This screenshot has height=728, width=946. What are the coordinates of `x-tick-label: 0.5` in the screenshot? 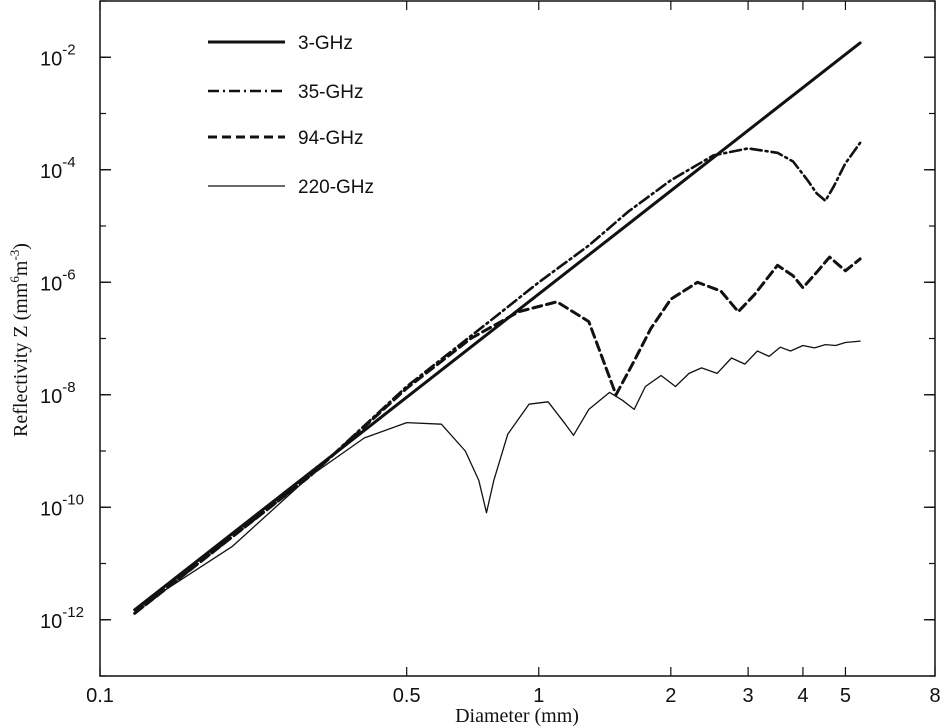 It's located at (407, 696).